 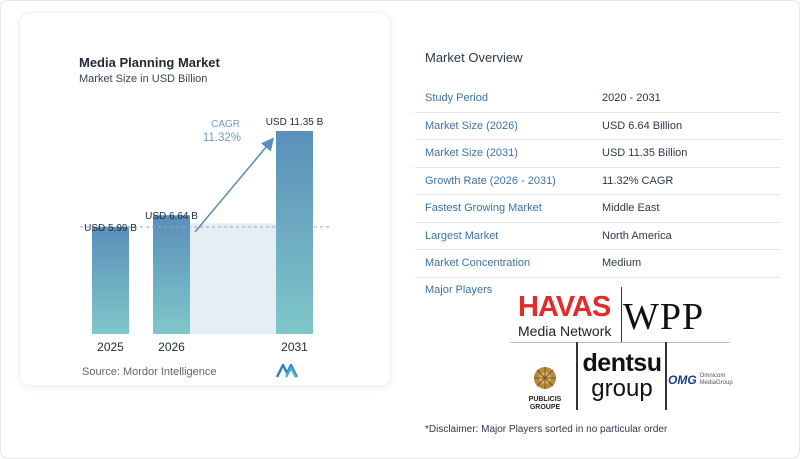 What do you see at coordinates (682, 380) in the screenshot?
I see `omg-wordmark: OMG` at bounding box center [682, 380].